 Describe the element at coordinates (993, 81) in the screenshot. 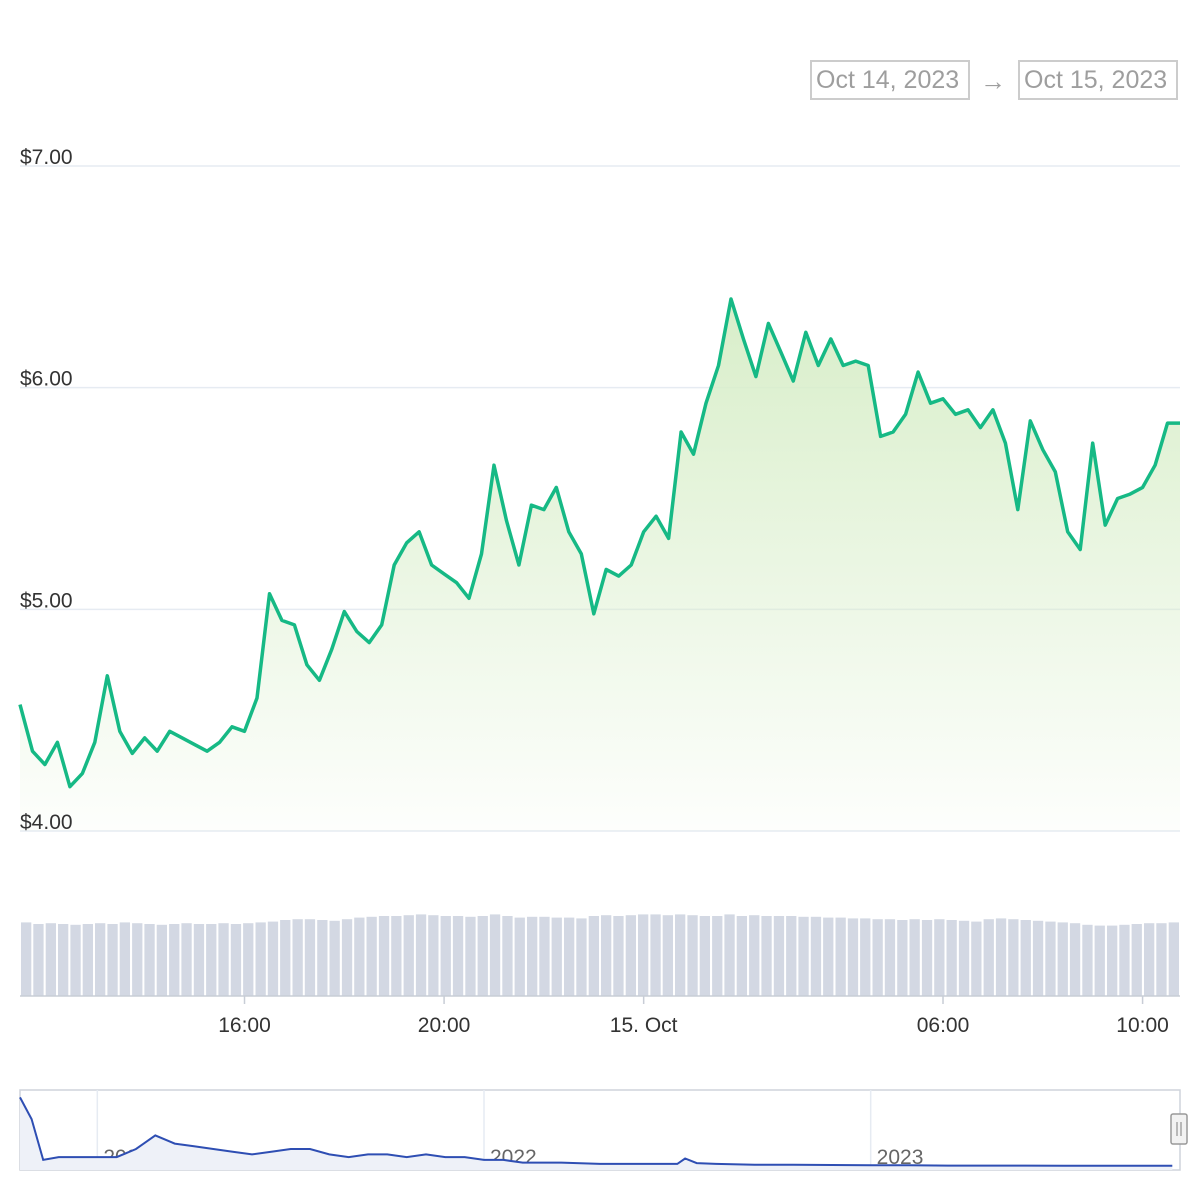

I see `date-range-arrow-icon: →` at that location.